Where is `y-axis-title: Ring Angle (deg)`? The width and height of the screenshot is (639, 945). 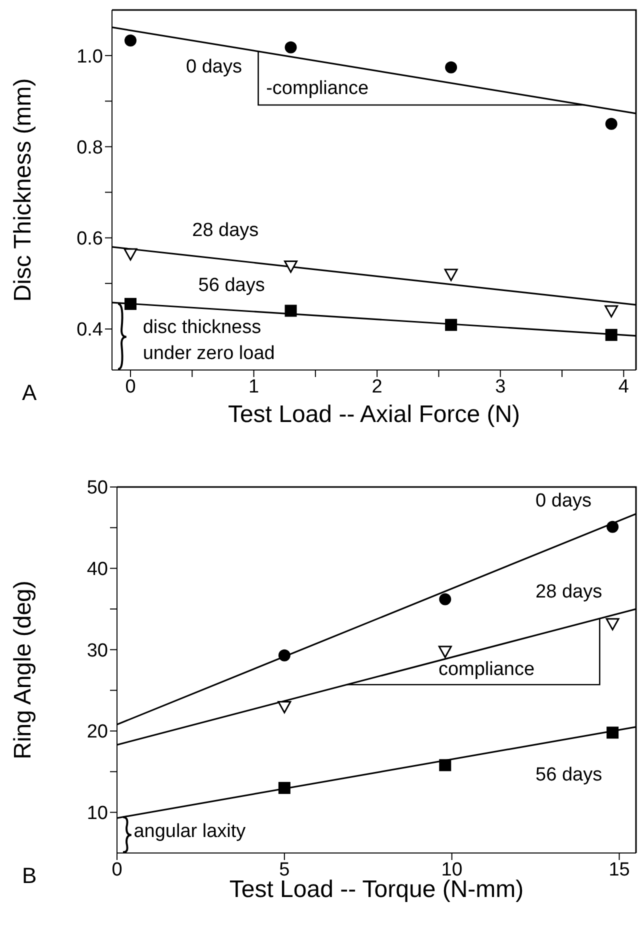
y-axis-title: Ring Angle (deg) is located at coordinates (23, 670).